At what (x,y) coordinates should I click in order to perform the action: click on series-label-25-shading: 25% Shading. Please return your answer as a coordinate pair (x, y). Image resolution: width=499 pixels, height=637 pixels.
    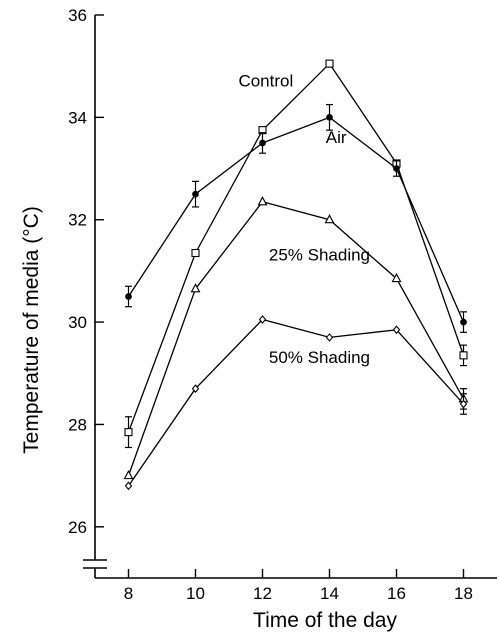
    Looking at the image, I should click on (319, 255).